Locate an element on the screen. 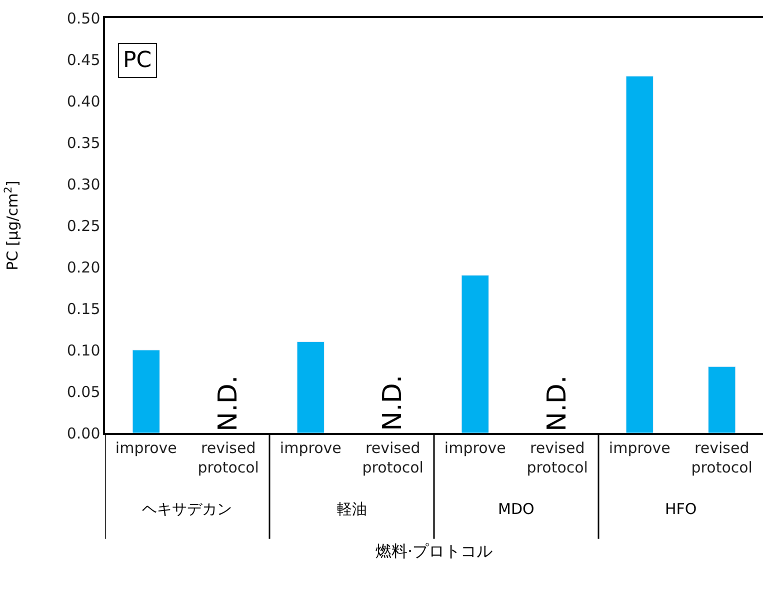  y-tick-label: 0.40 is located at coordinates (83, 101).